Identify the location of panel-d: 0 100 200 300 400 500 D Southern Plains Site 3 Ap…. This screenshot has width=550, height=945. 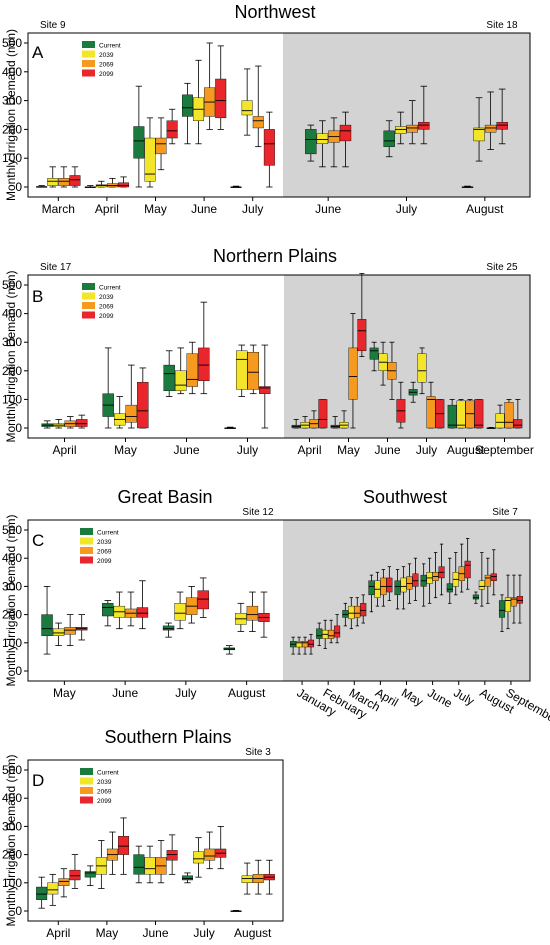
(143, 833).